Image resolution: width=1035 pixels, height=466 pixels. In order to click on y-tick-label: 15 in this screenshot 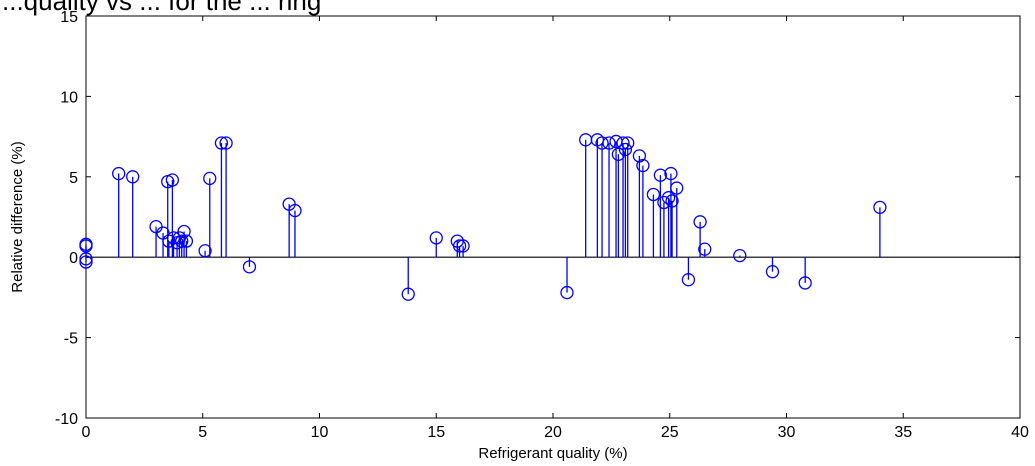, I will do `click(69, 17)`.